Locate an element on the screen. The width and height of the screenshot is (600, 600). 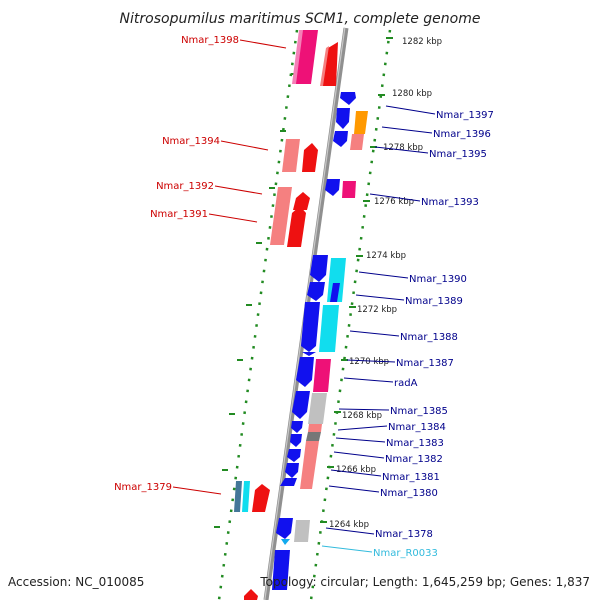
gene-nmar-r0033-body is located at coordinates (285, 542).